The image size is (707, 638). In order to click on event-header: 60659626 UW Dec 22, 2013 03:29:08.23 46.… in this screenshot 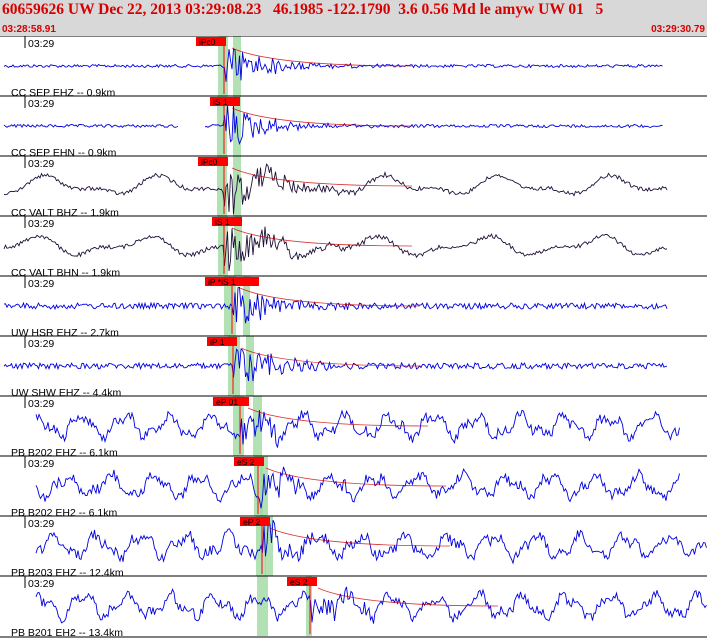, I will do `click(353, 18)`.